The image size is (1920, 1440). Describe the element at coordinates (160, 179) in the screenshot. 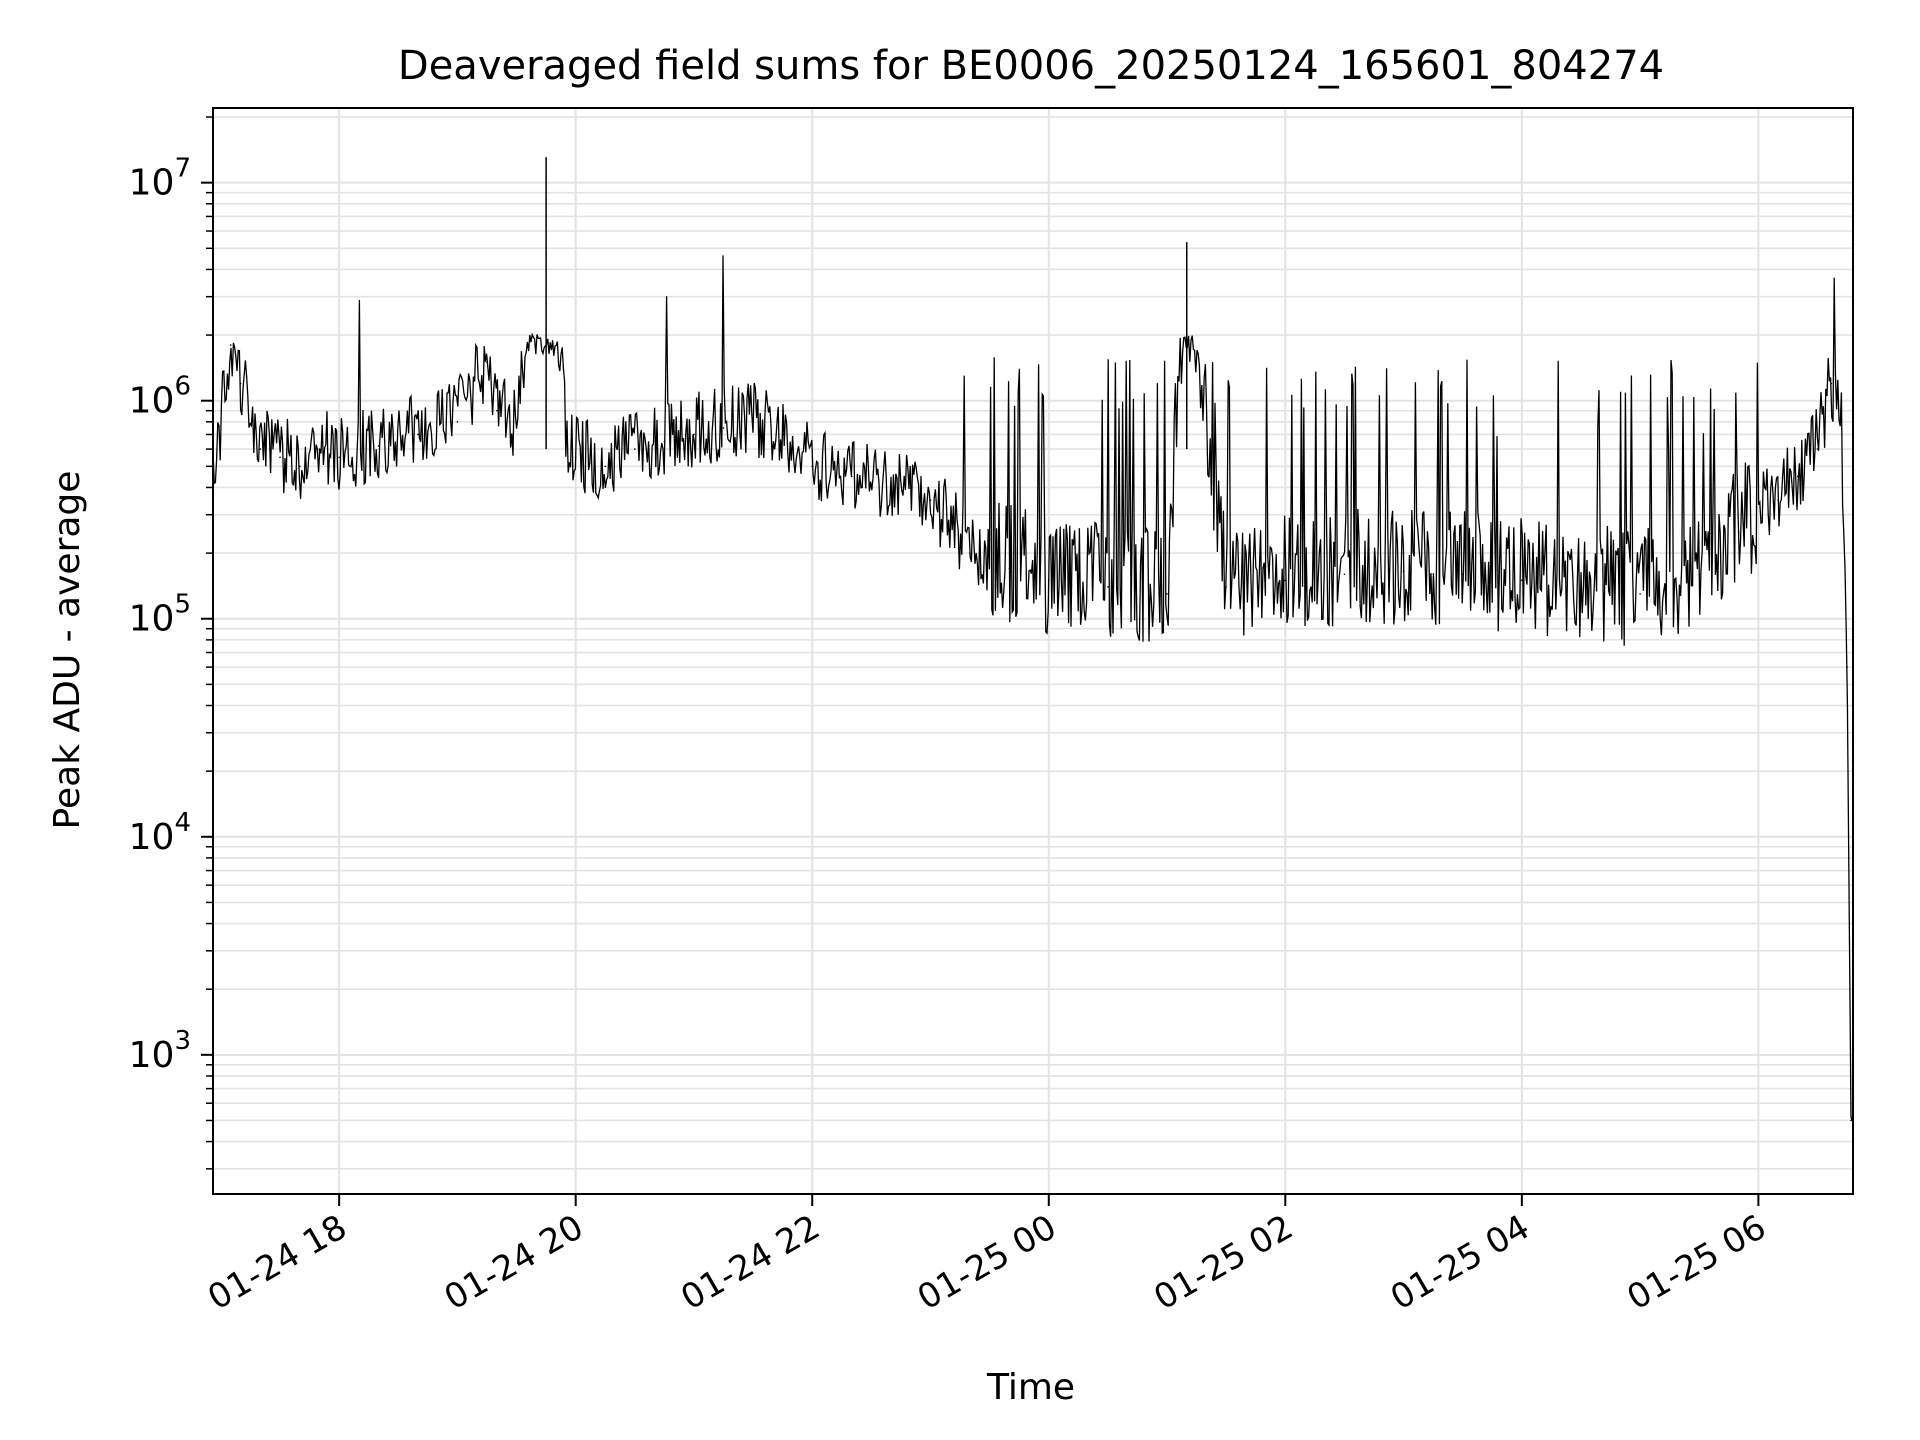

I see `y-tick-label: 10⁷` at that location.